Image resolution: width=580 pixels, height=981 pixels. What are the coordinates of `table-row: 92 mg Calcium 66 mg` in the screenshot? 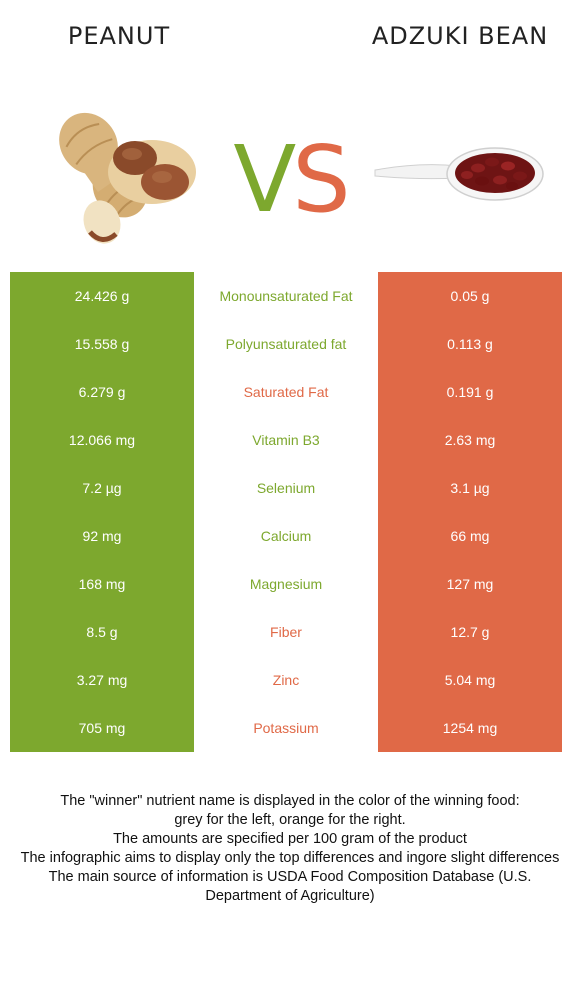 It's located at (290, 536).